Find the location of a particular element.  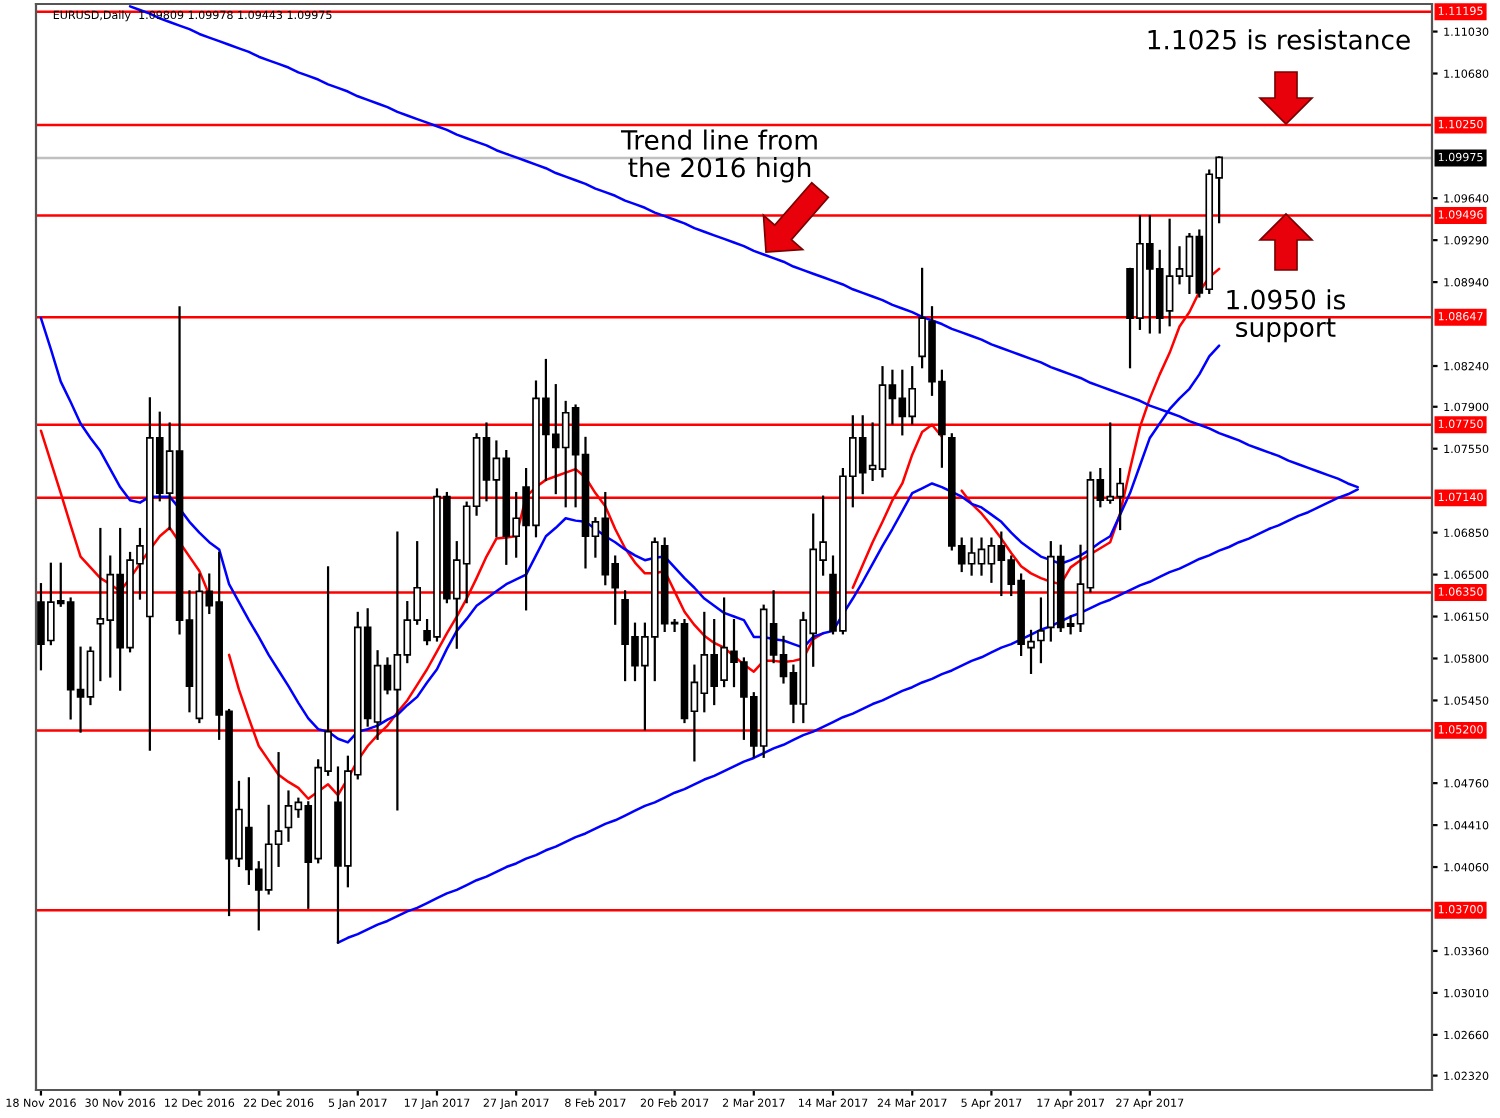

annotation: 1.0950 is support is located at coordinates (1286, 316).